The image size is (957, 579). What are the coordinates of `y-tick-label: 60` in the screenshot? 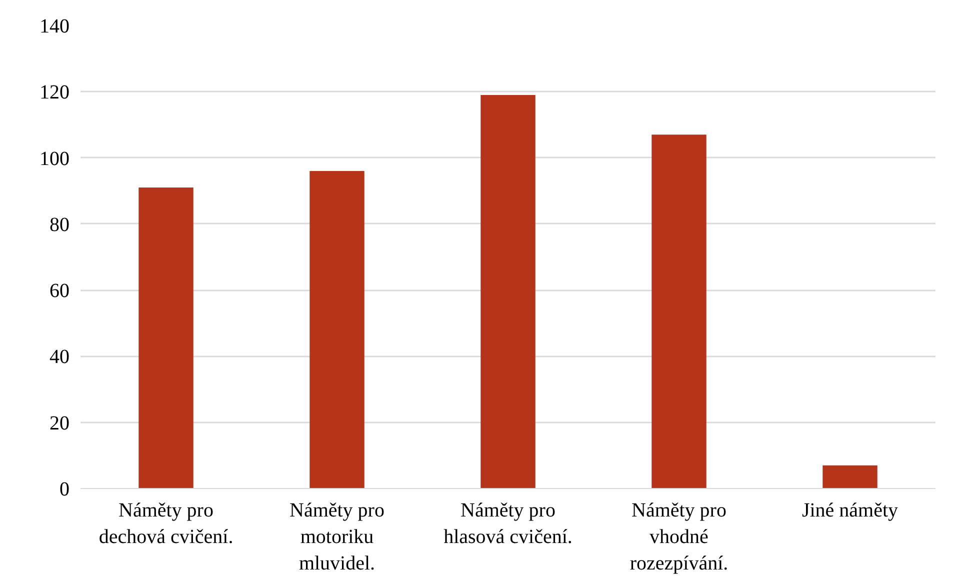 It's located at (60, 291).